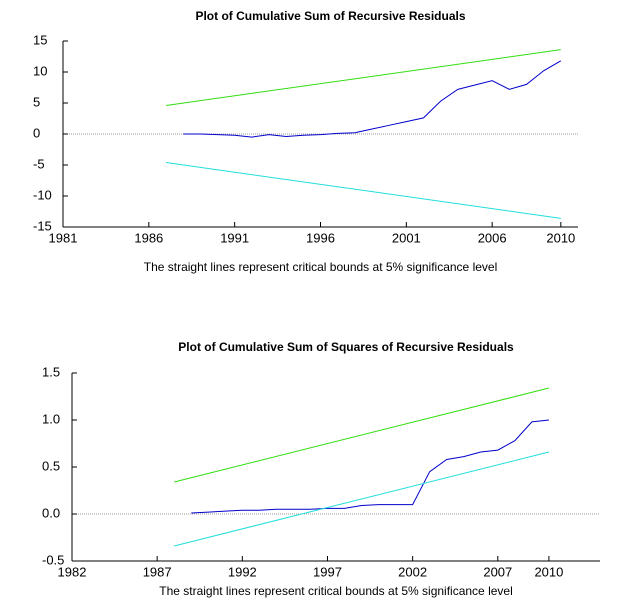 This screenshot has width=642, height=615. I want to click on x-tick-label: 1992, so click(242, 571).